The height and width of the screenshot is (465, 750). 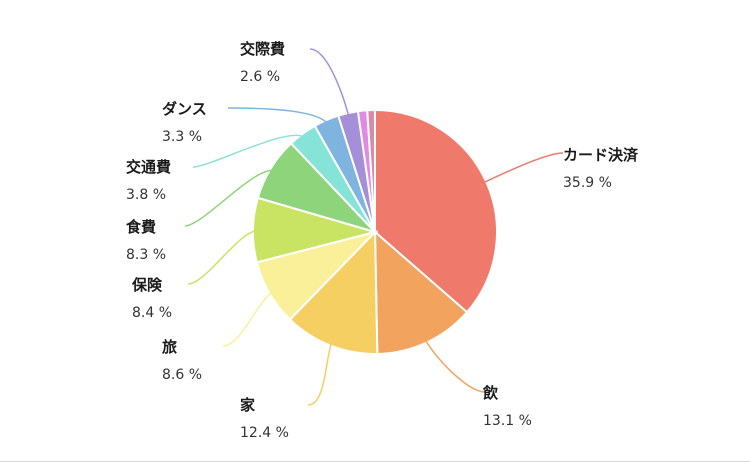 What do you see at coordinates (152, 313) in the screenshot?
I see `slice-value-label: 8.4 %` at bounding box center [152, 313].